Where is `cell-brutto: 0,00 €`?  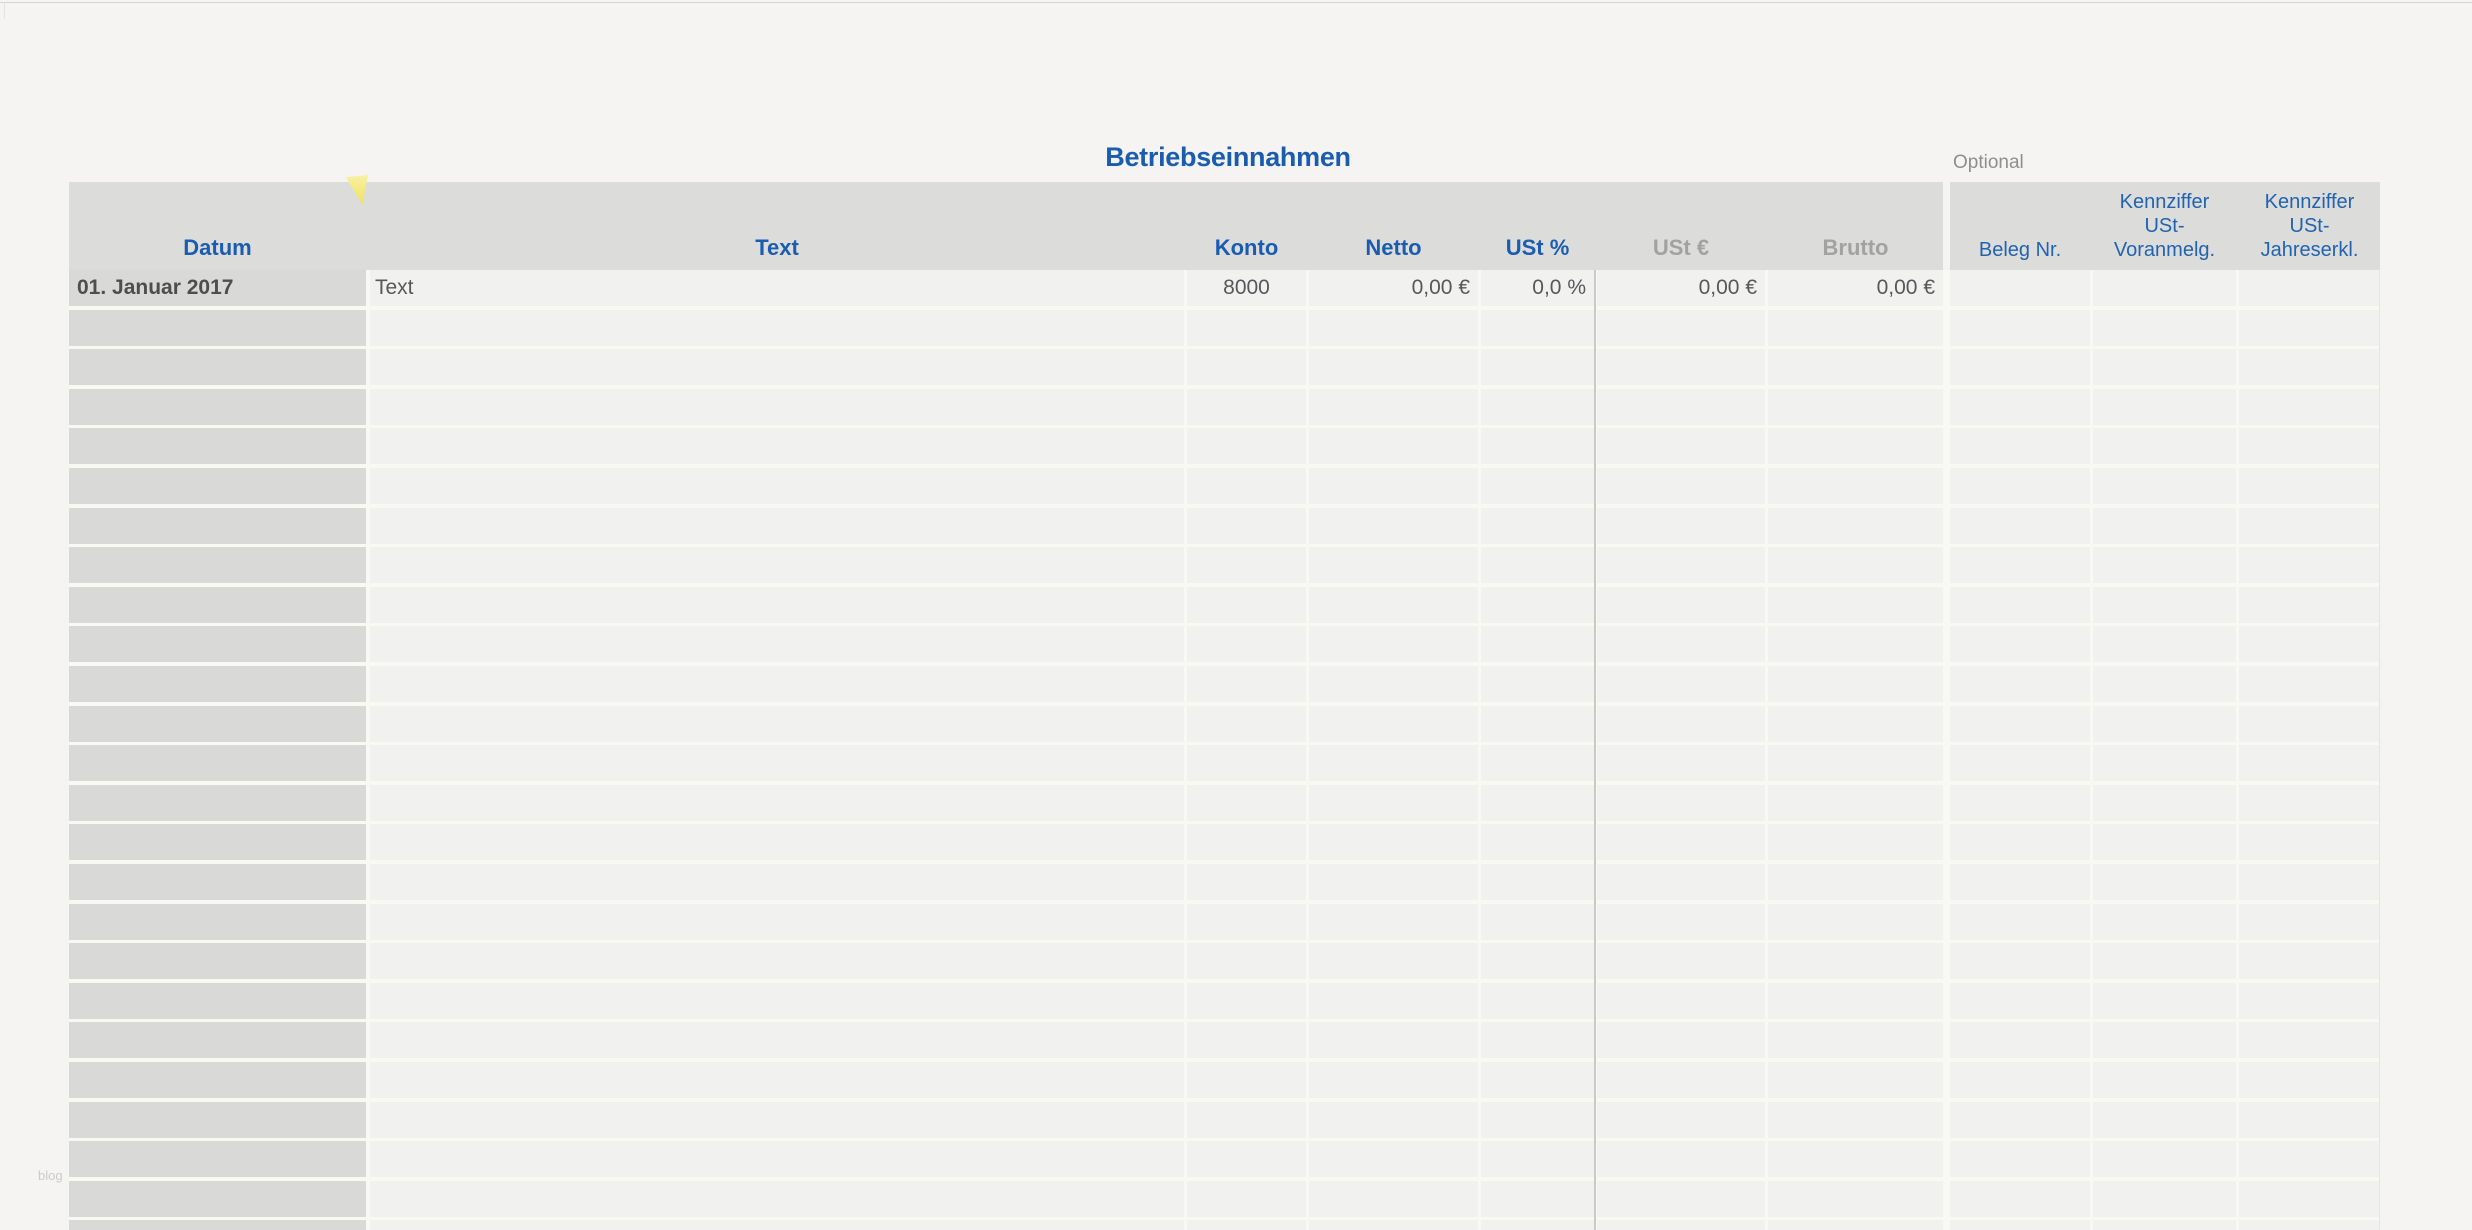
cell-brutto: 0,00 € is located at coordinates (1855, 288).